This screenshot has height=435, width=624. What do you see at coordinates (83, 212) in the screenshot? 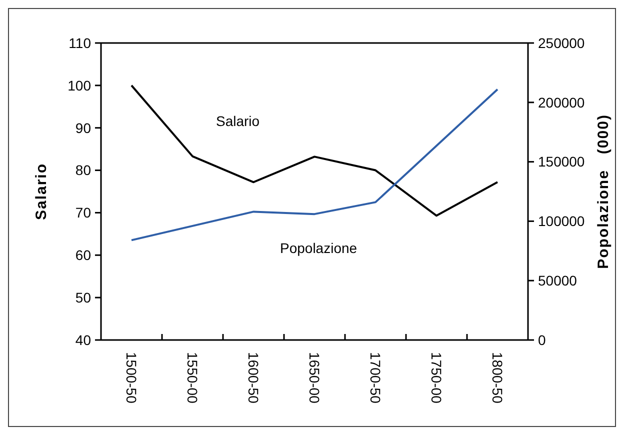
I see `y-tick-label: 70` at bounding box center [83, 212].